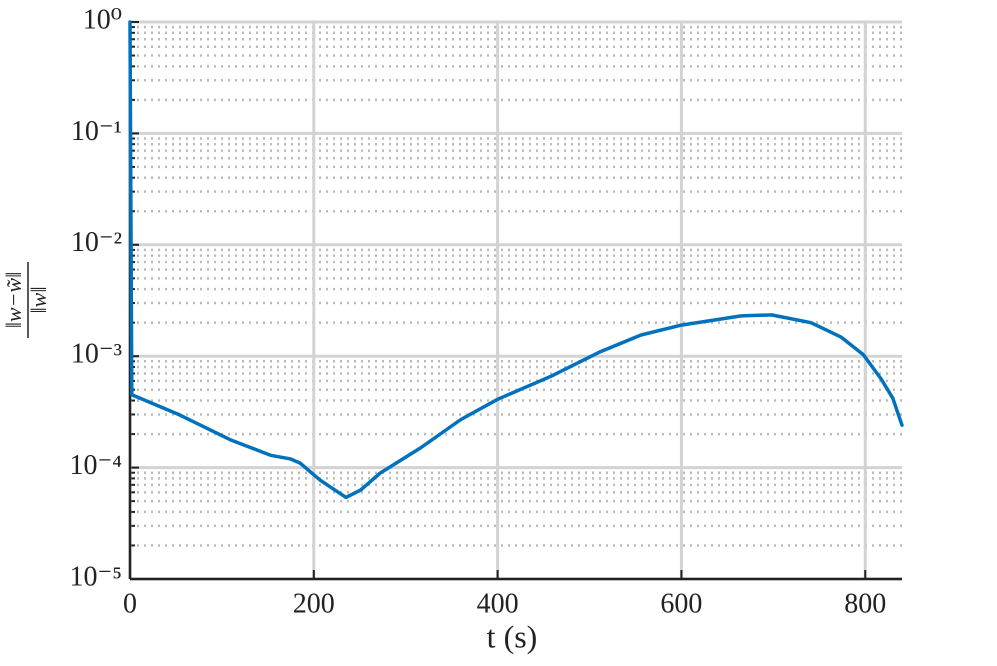 This screenshot has width=997, height=666. What do you see at coordinates (95, 465) in the screenshot?
I see `y-tick-label: 10⁻⁴` at bounding box center [95, 465].